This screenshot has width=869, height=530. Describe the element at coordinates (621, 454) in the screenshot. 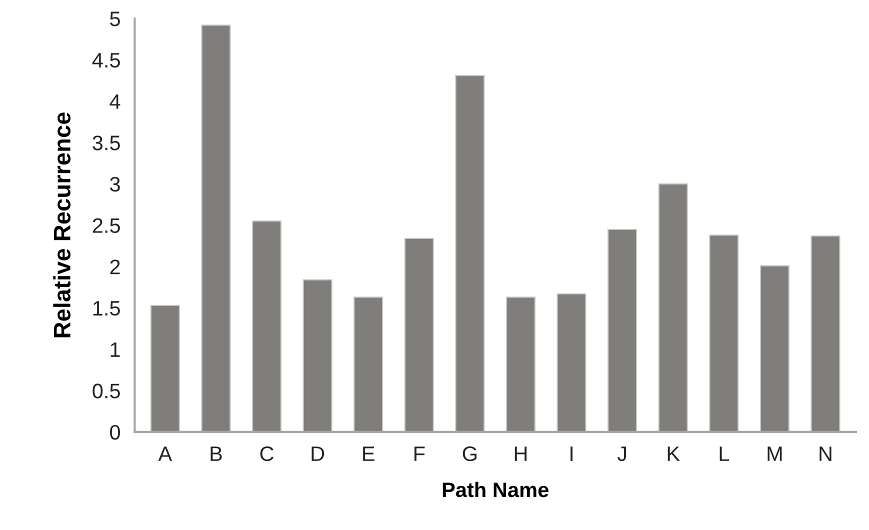

I see `x-tick-label: J` at that location.